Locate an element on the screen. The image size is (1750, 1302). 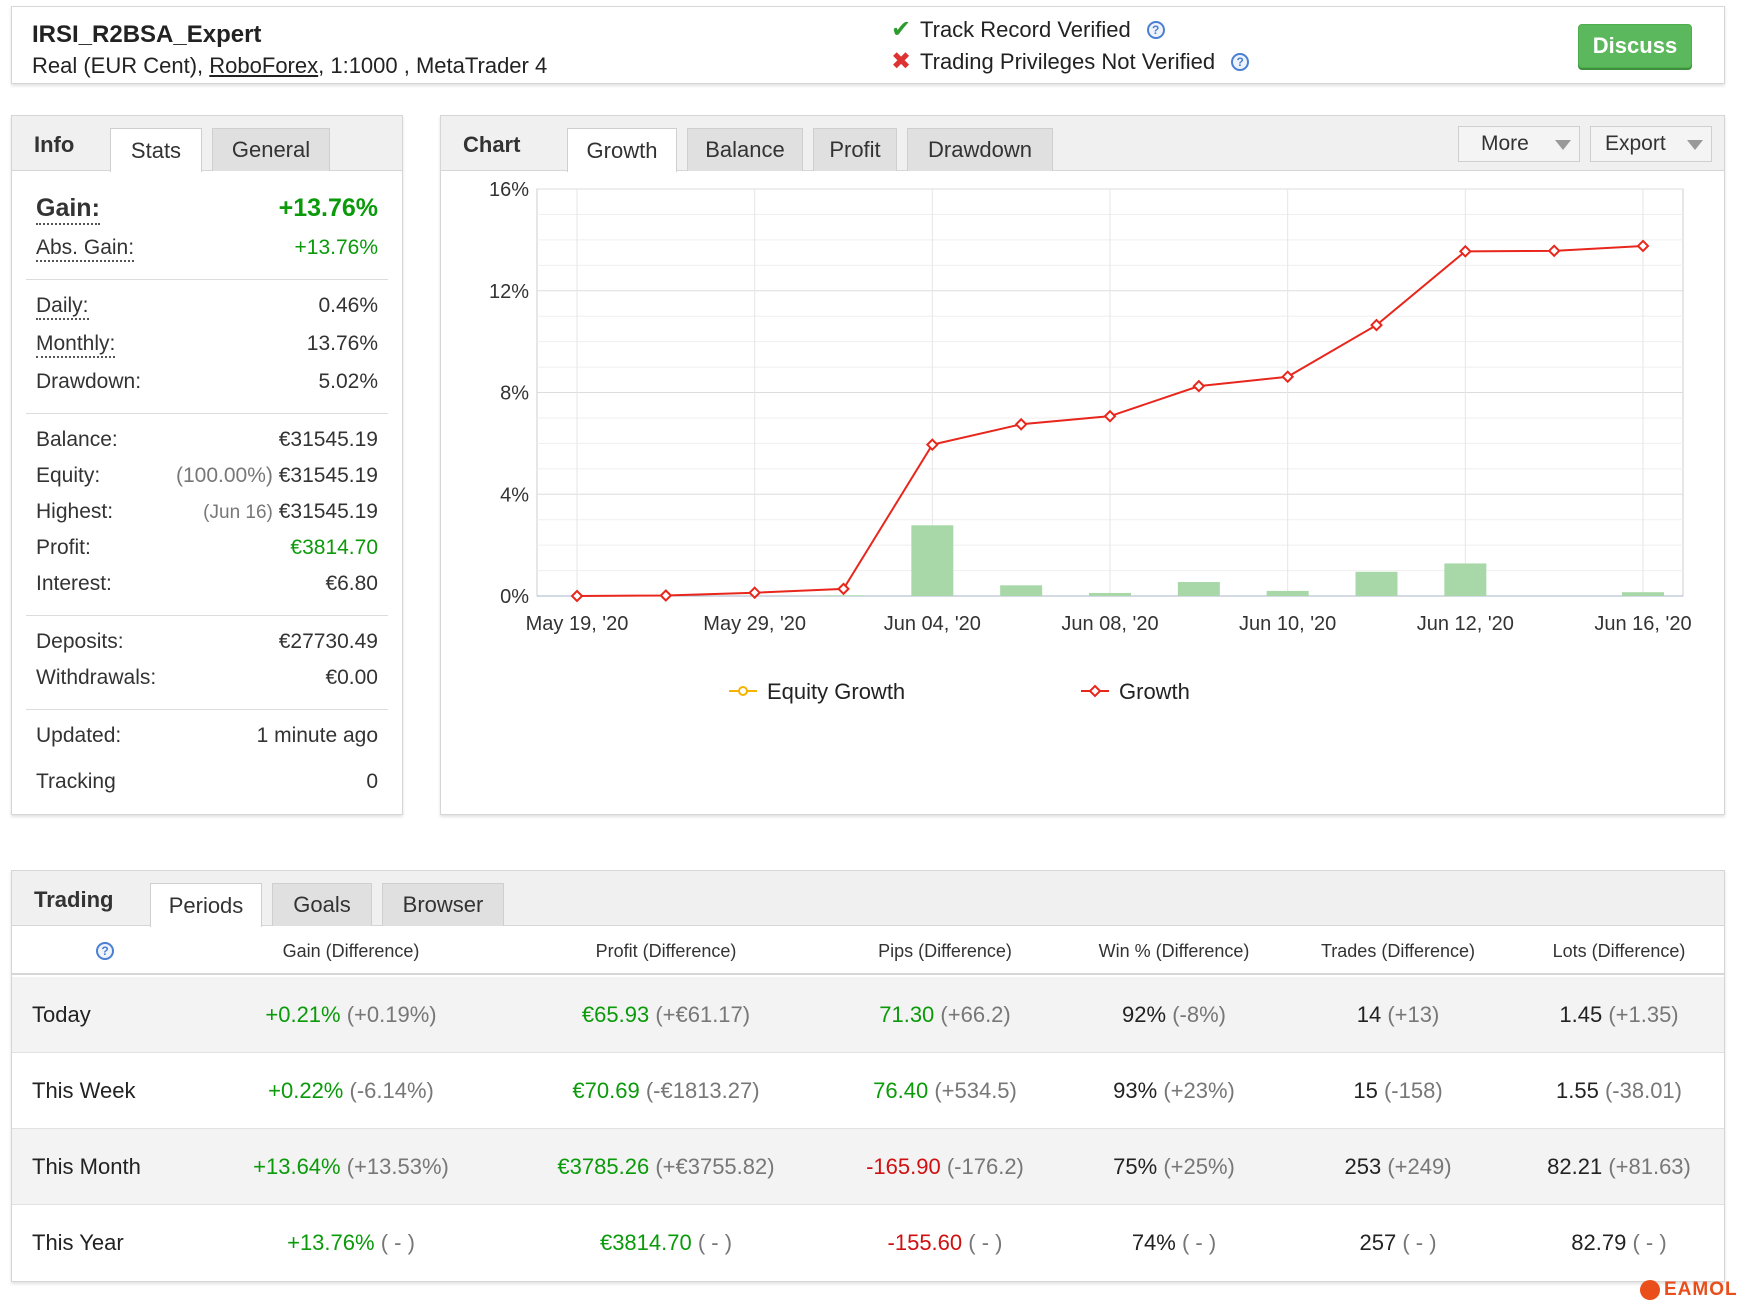
gain-row: Gain: +13.76% is located at coordinates (207, 209).